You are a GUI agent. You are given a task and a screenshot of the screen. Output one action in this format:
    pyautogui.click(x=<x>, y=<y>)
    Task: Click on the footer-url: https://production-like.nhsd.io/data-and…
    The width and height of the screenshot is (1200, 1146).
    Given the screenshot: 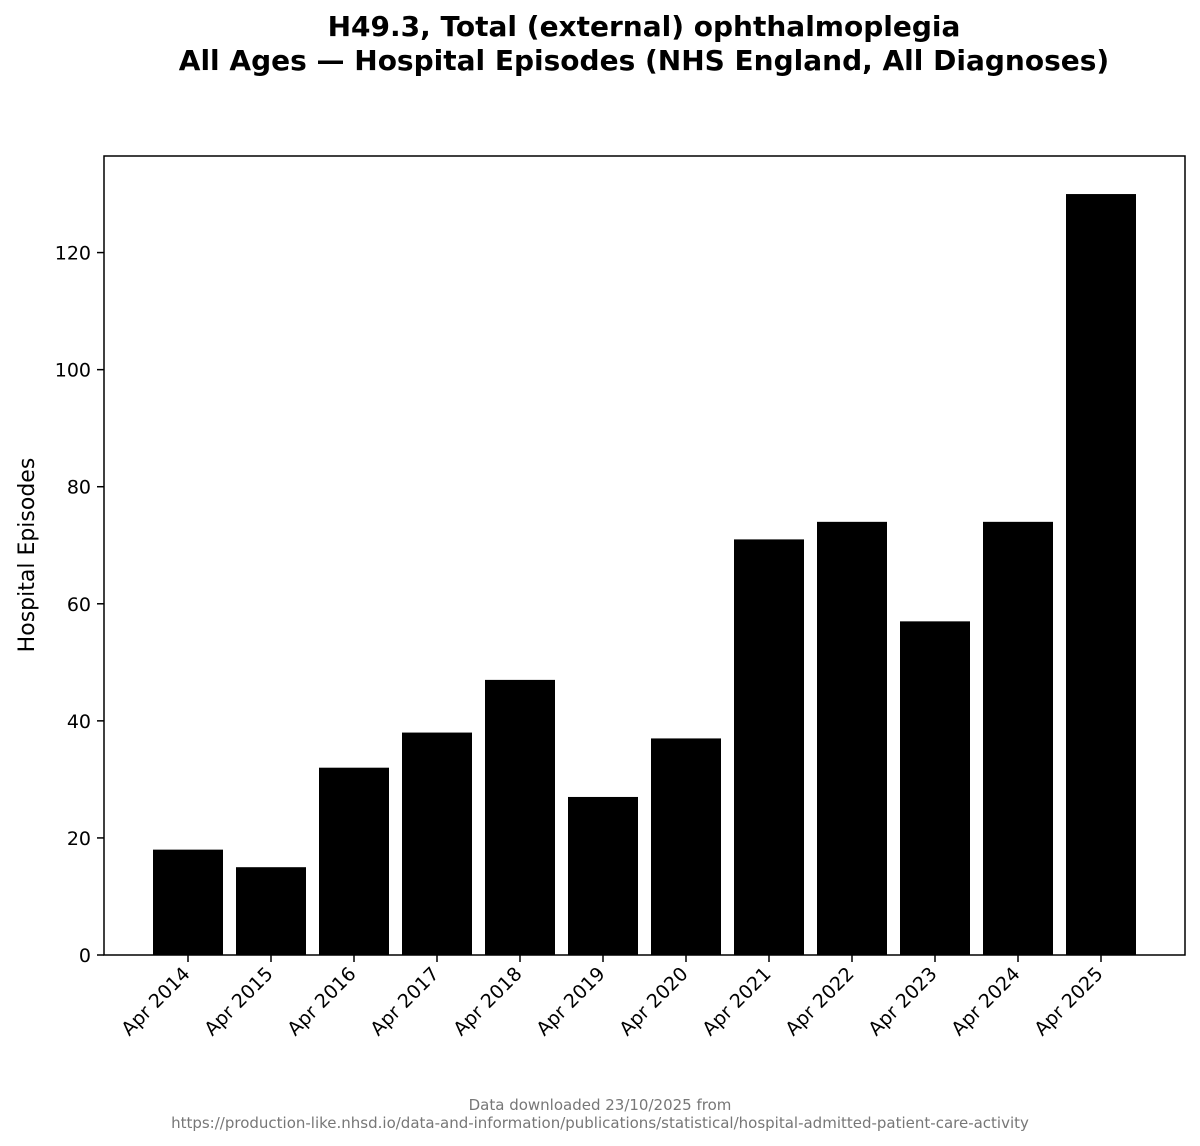 What is the action you would take?
    pyautogui.click(x=600, y=1123)
    